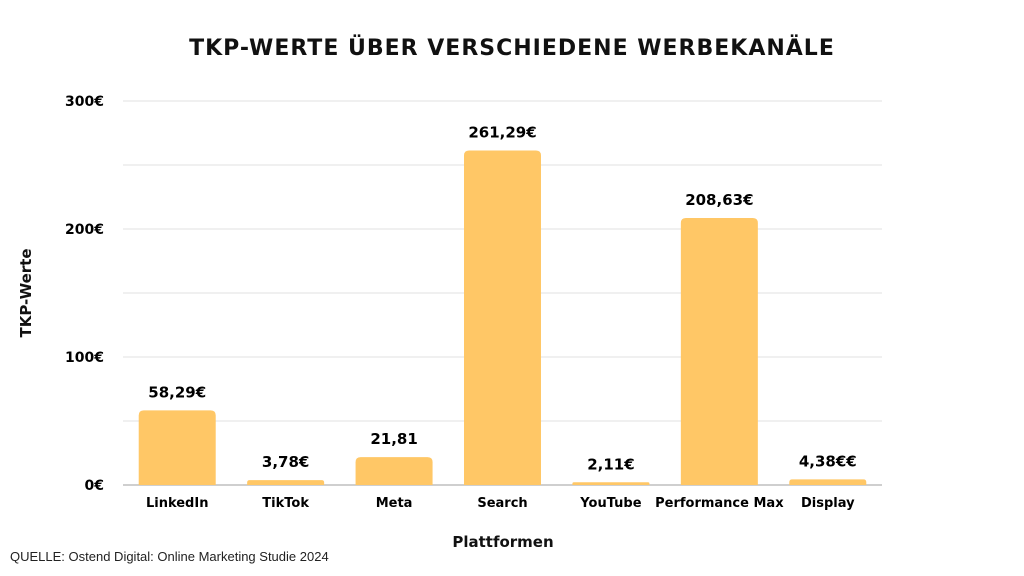  Describe the element at coordinates (94, 486) in the screenshot. I see `y-tick-label: 0€` at that location.